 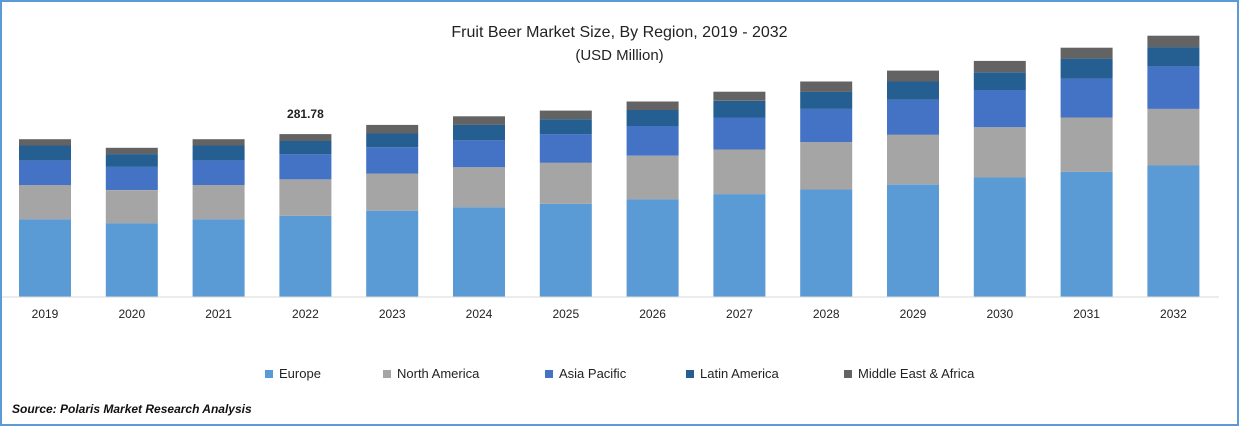 What do you see at coordinates (300, 373) in the screenshot?
I see `legend-label: Europe` at bounding box center [300, 373].